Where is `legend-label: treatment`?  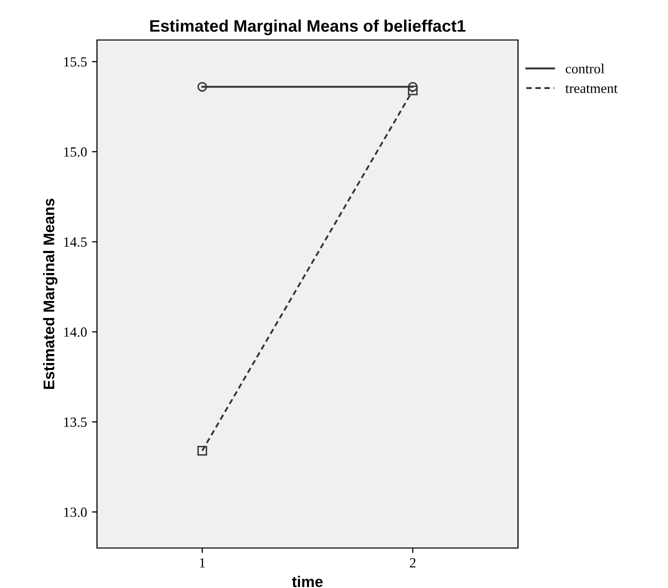 legend-label: treatment is located at coordinates (591, 89).